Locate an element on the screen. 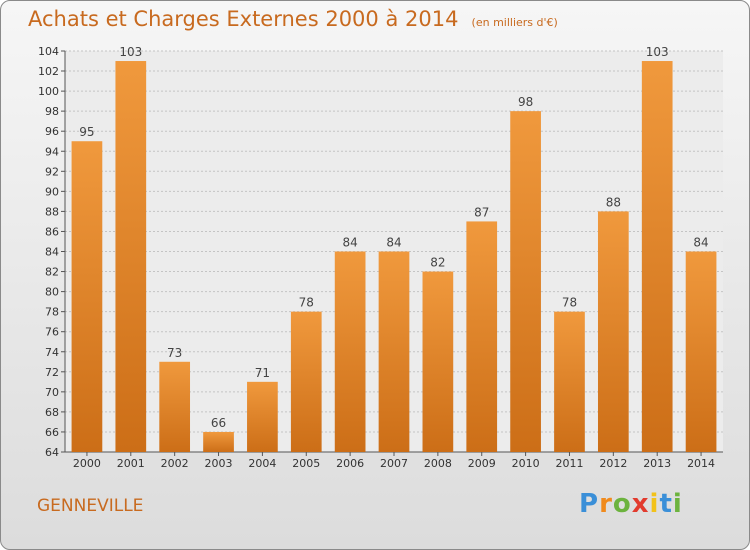 The image size is (750, 550). x-tick-label: 2009 is located at coordinates (482, 463).